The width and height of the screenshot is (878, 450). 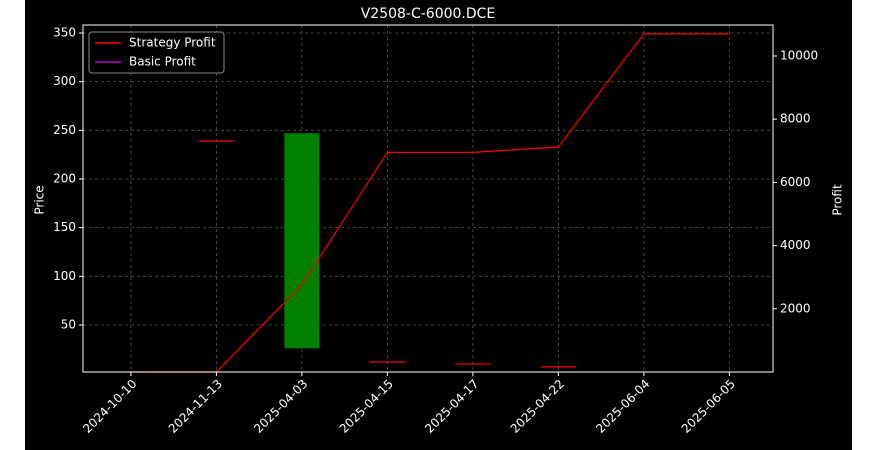 I want to click on y-tick-label: 200, so click(x=64, y=178).